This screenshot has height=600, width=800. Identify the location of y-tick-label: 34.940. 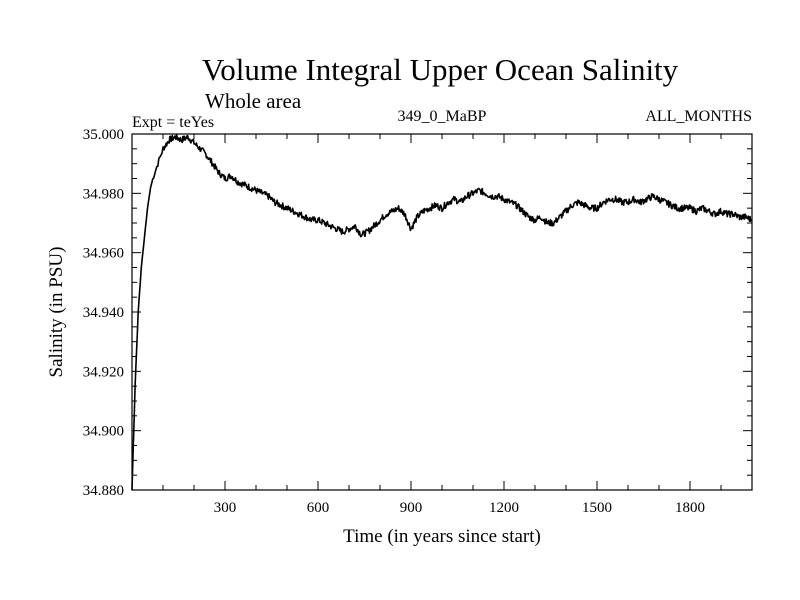
(103, 313).